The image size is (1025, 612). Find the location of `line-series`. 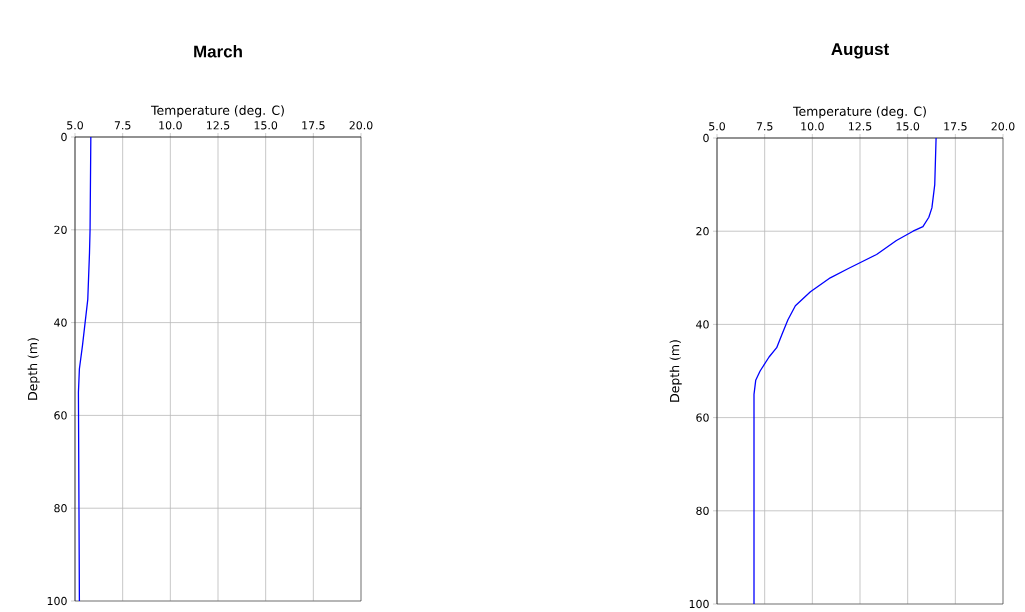

line-series is located at coordinates (845, 371).